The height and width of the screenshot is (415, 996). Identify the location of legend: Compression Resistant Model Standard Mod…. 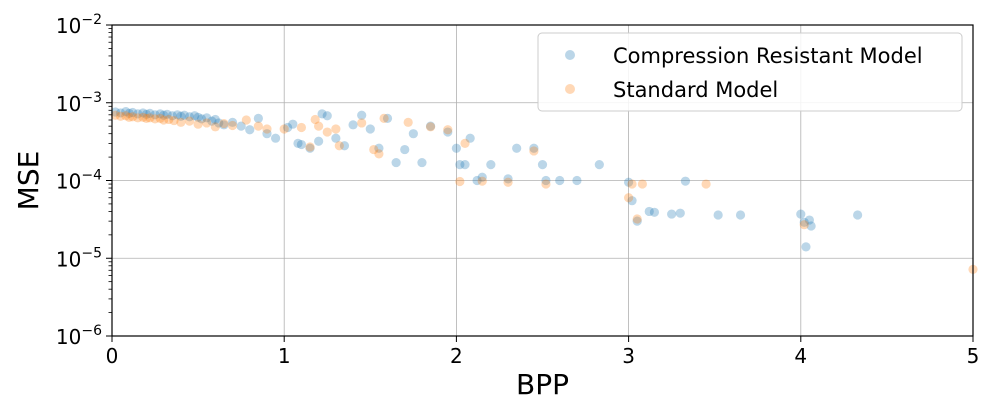
(750, 72).